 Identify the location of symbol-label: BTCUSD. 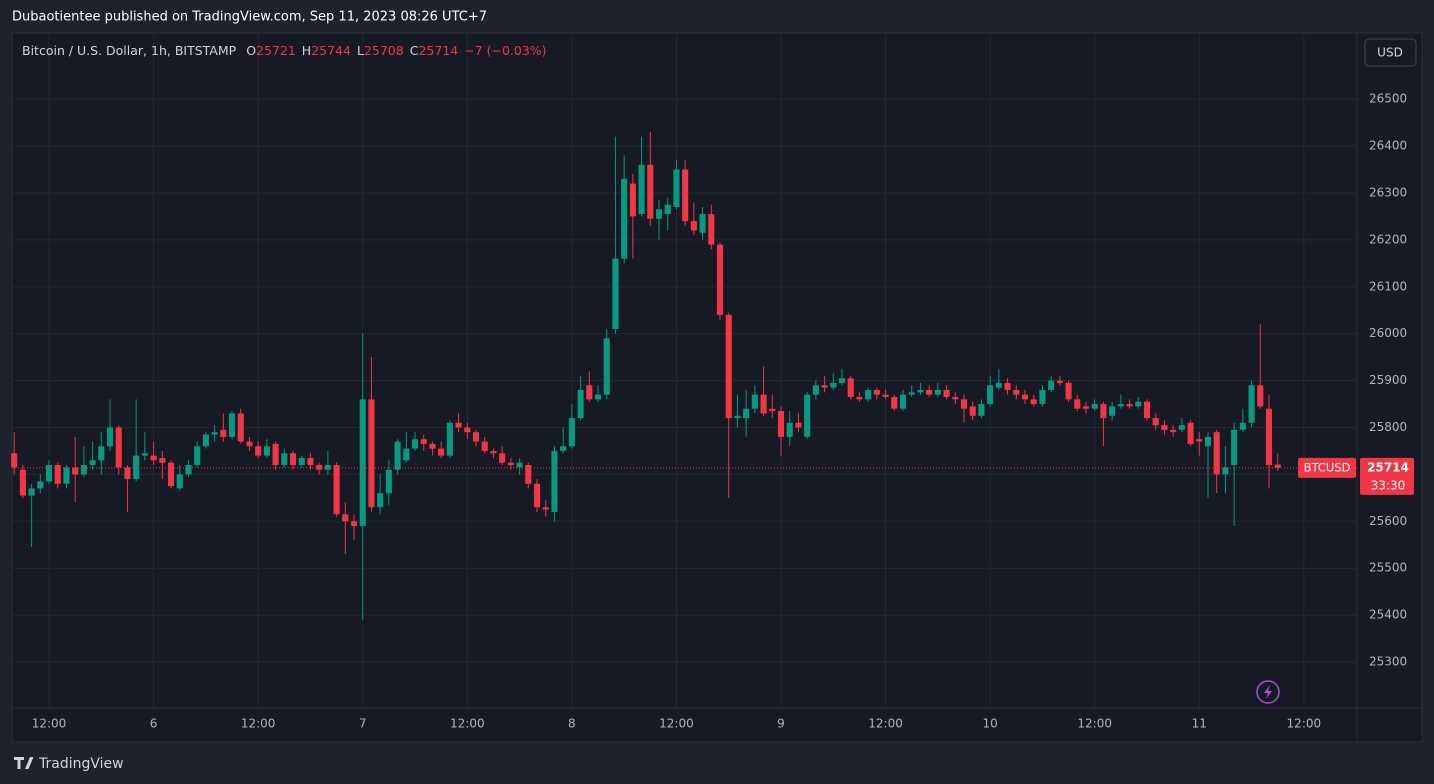
(1327, 467).